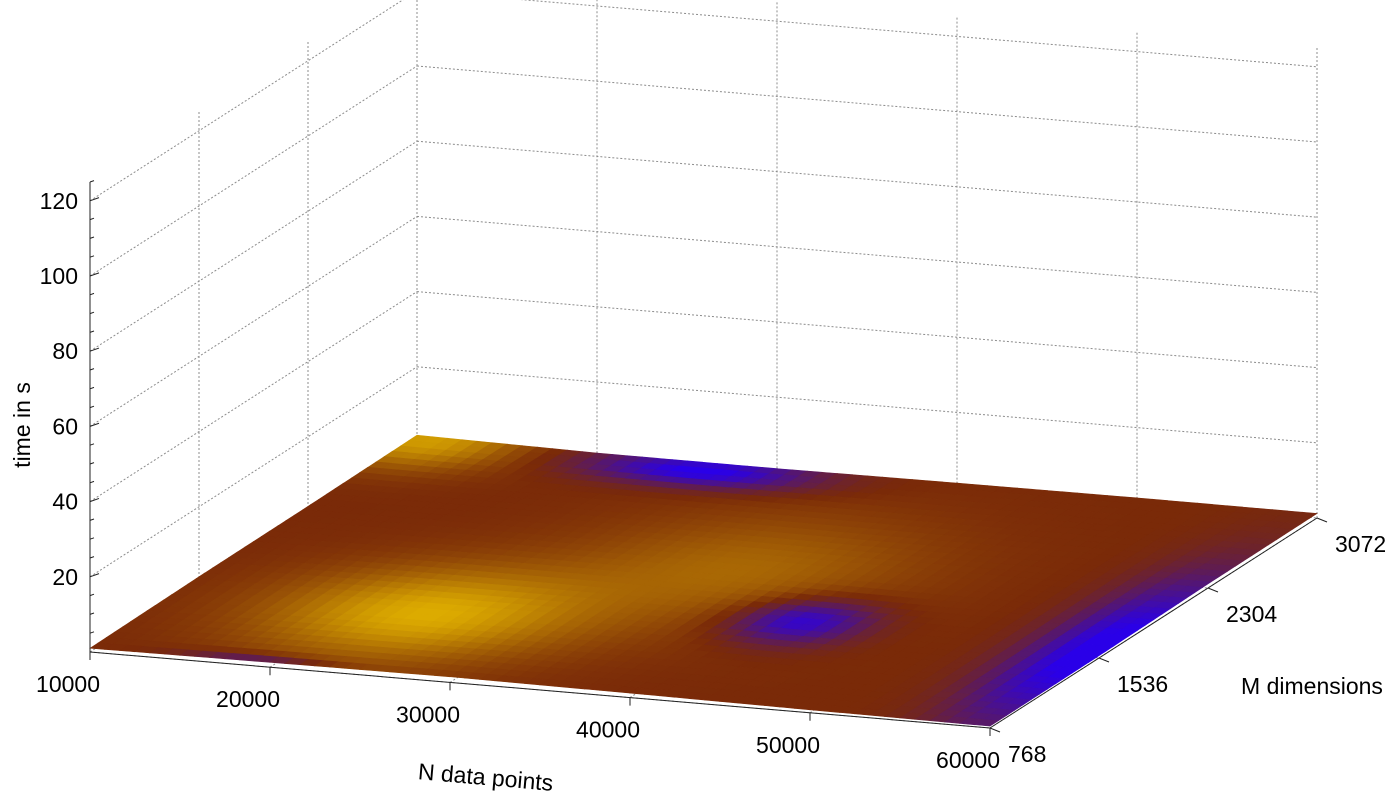  What do you see at coordinates (59, 201) in the screenshot?
I see `z-tick-label: 120` at bounding box center [59, 201].